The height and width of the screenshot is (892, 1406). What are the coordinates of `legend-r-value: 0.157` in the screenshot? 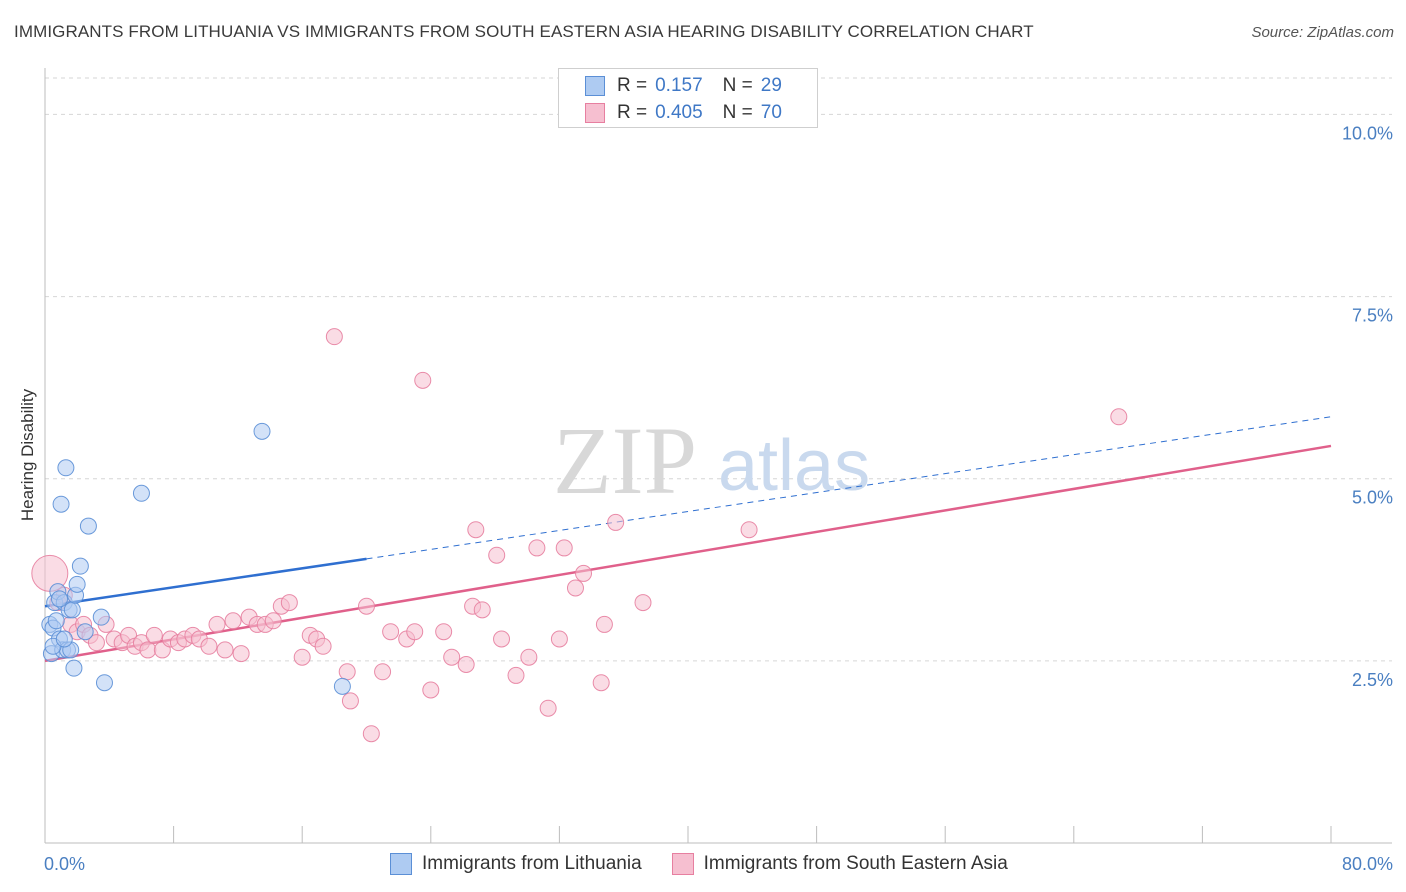 It's located at (679, 85).